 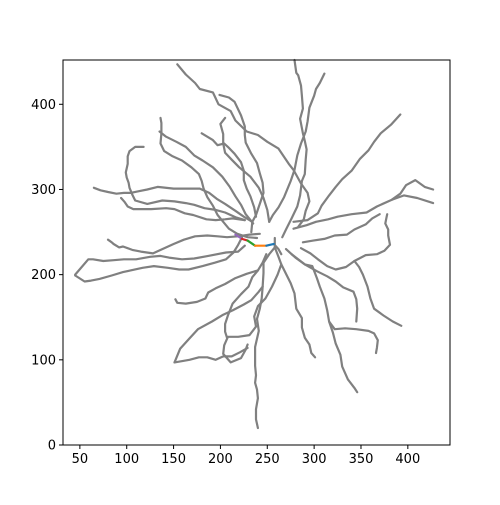 What do you see at coordinates (126, 459) in the screenshot?
I see `x-tick-label: 100` at bounding box center [126, 459].